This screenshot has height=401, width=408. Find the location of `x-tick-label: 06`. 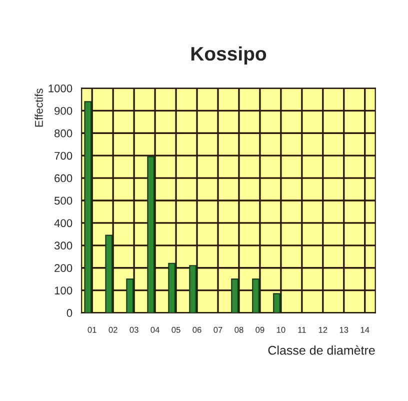

x-tick-label: 06 is located at coordinates (197, 329).